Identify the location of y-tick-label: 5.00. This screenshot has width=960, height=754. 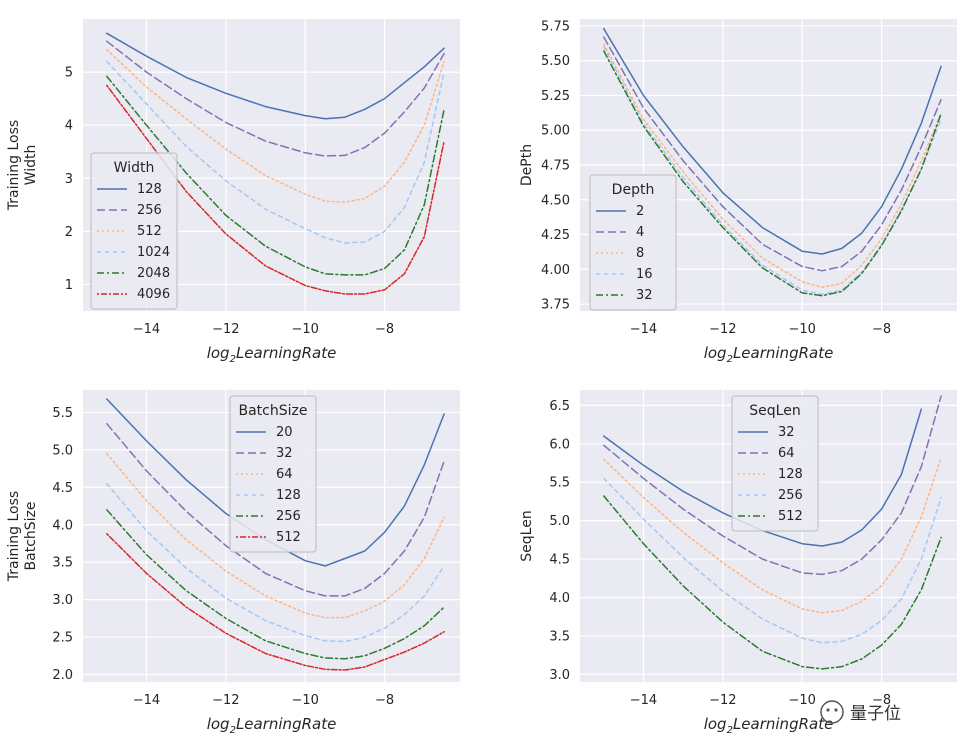
(555, 131).